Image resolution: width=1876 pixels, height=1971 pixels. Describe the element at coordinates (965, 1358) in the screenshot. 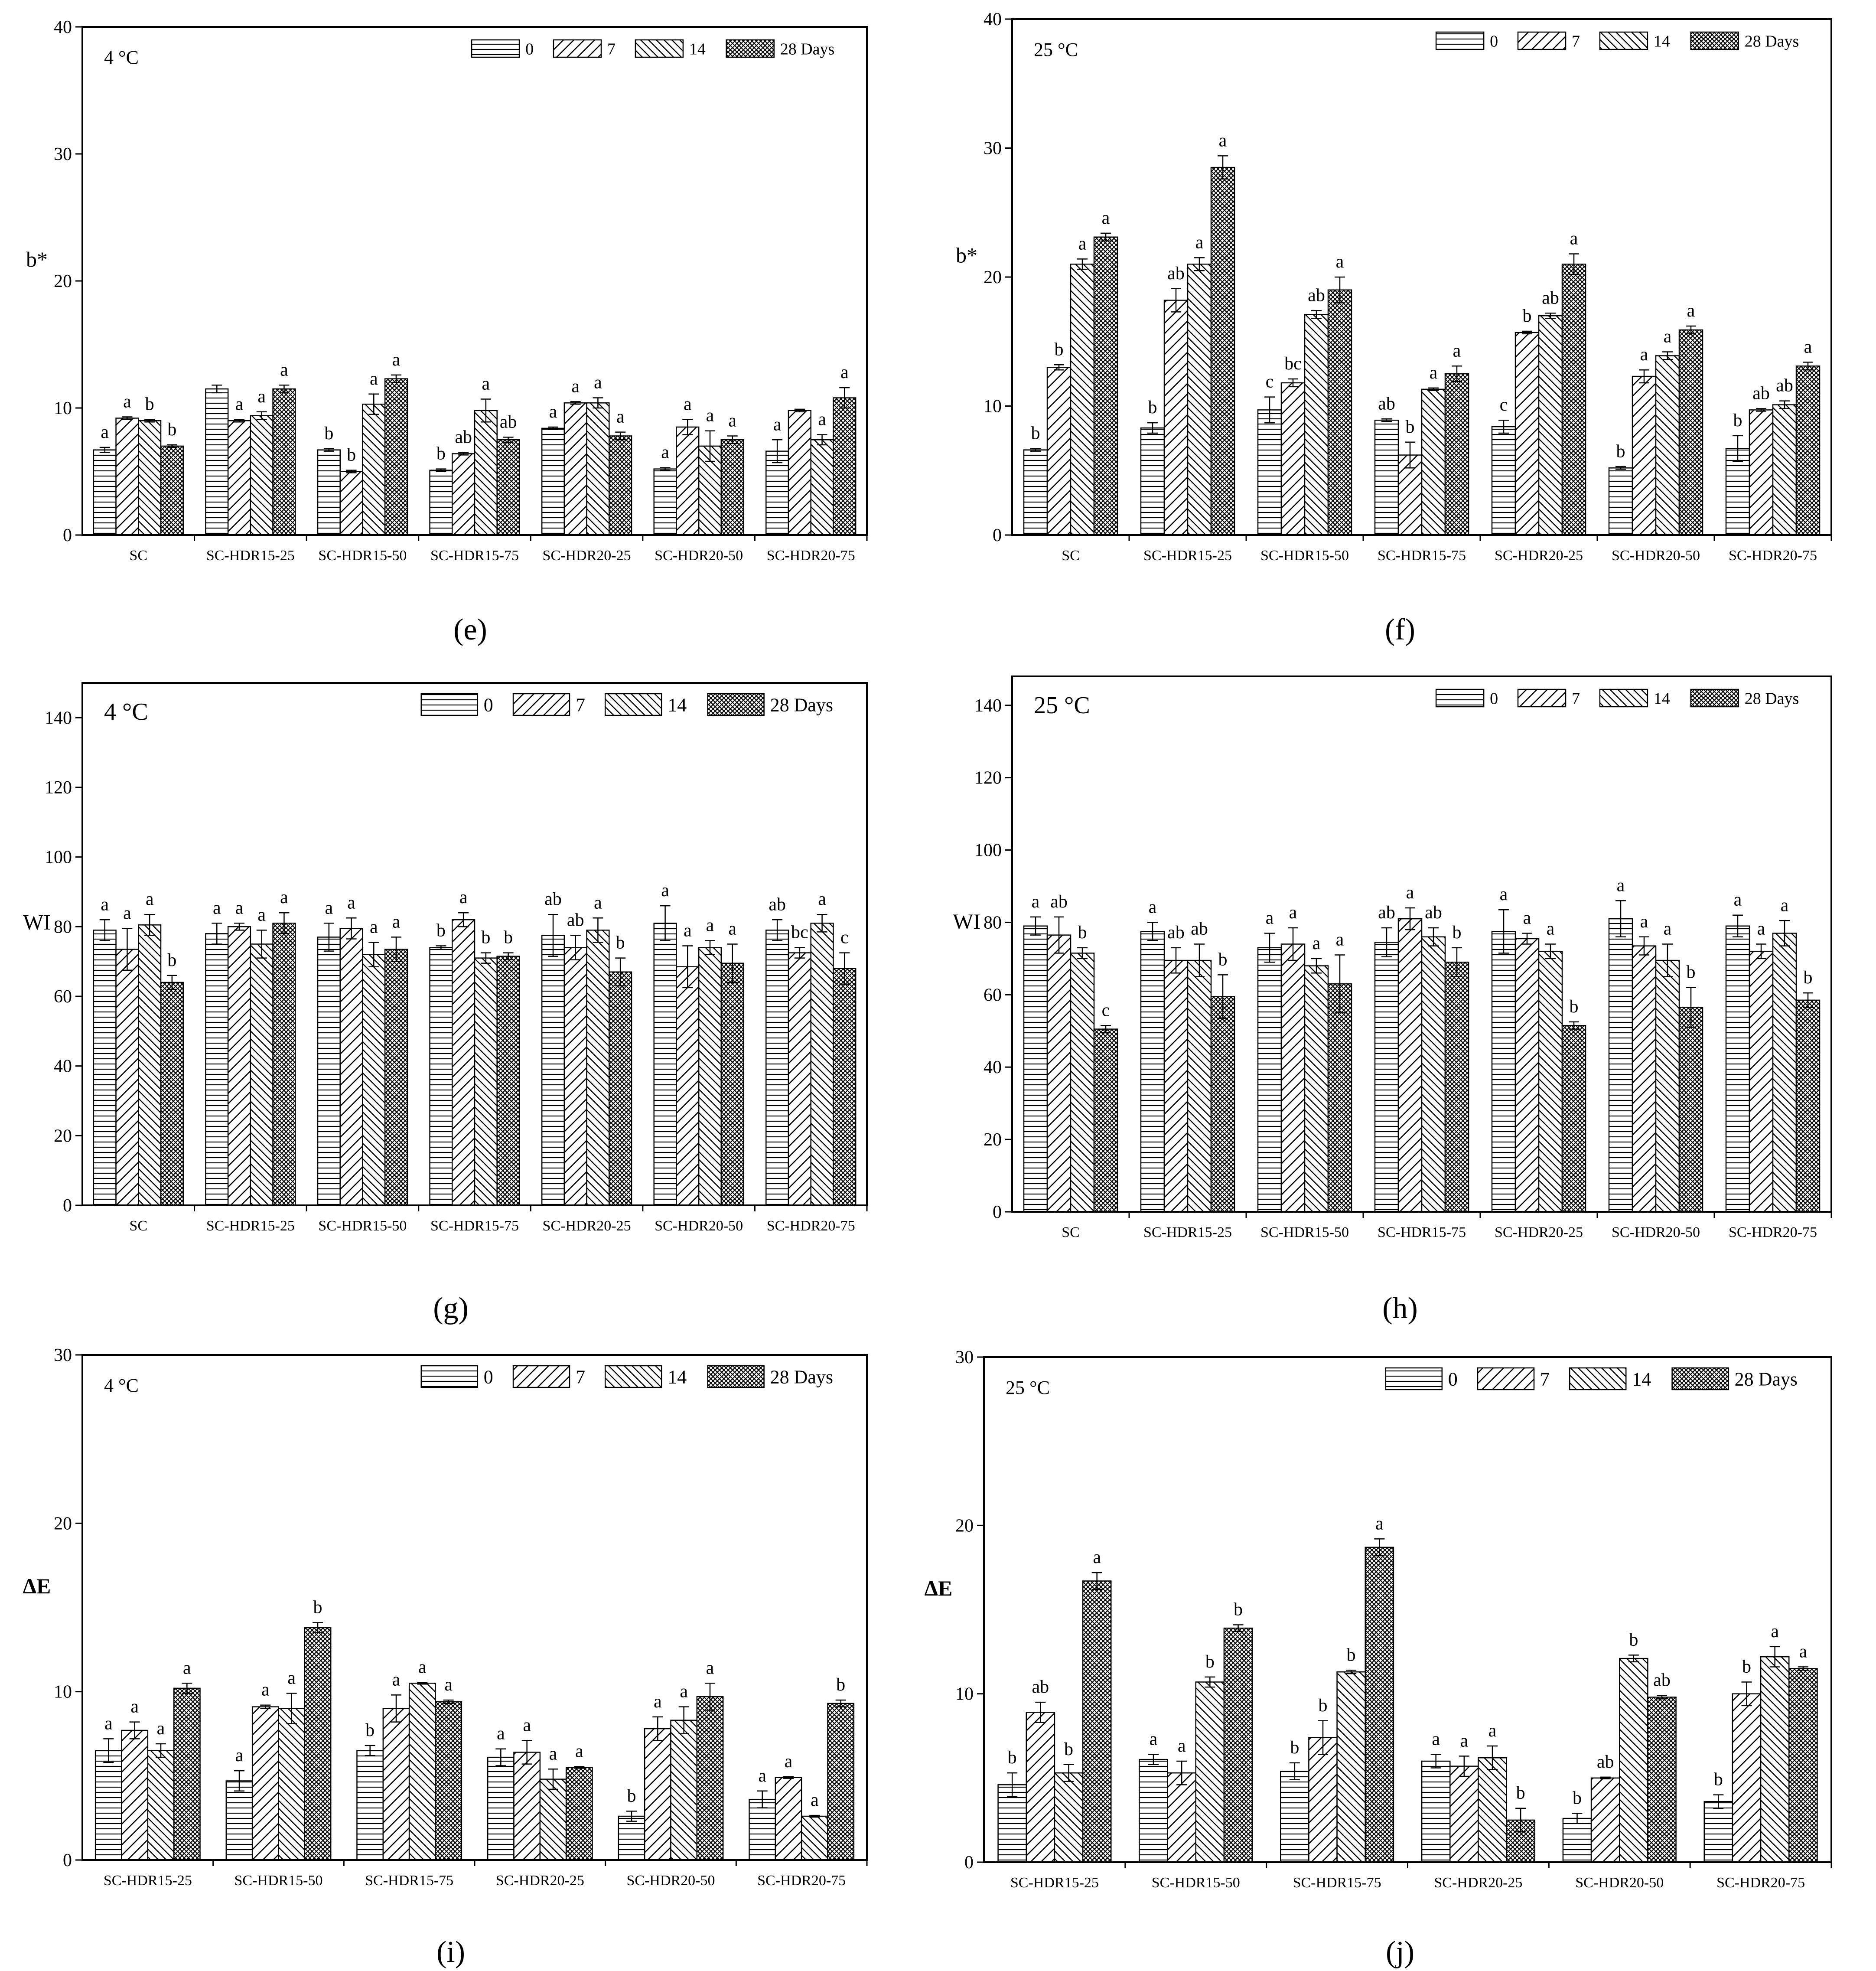

I see `y-tick-label: 30` at that location.